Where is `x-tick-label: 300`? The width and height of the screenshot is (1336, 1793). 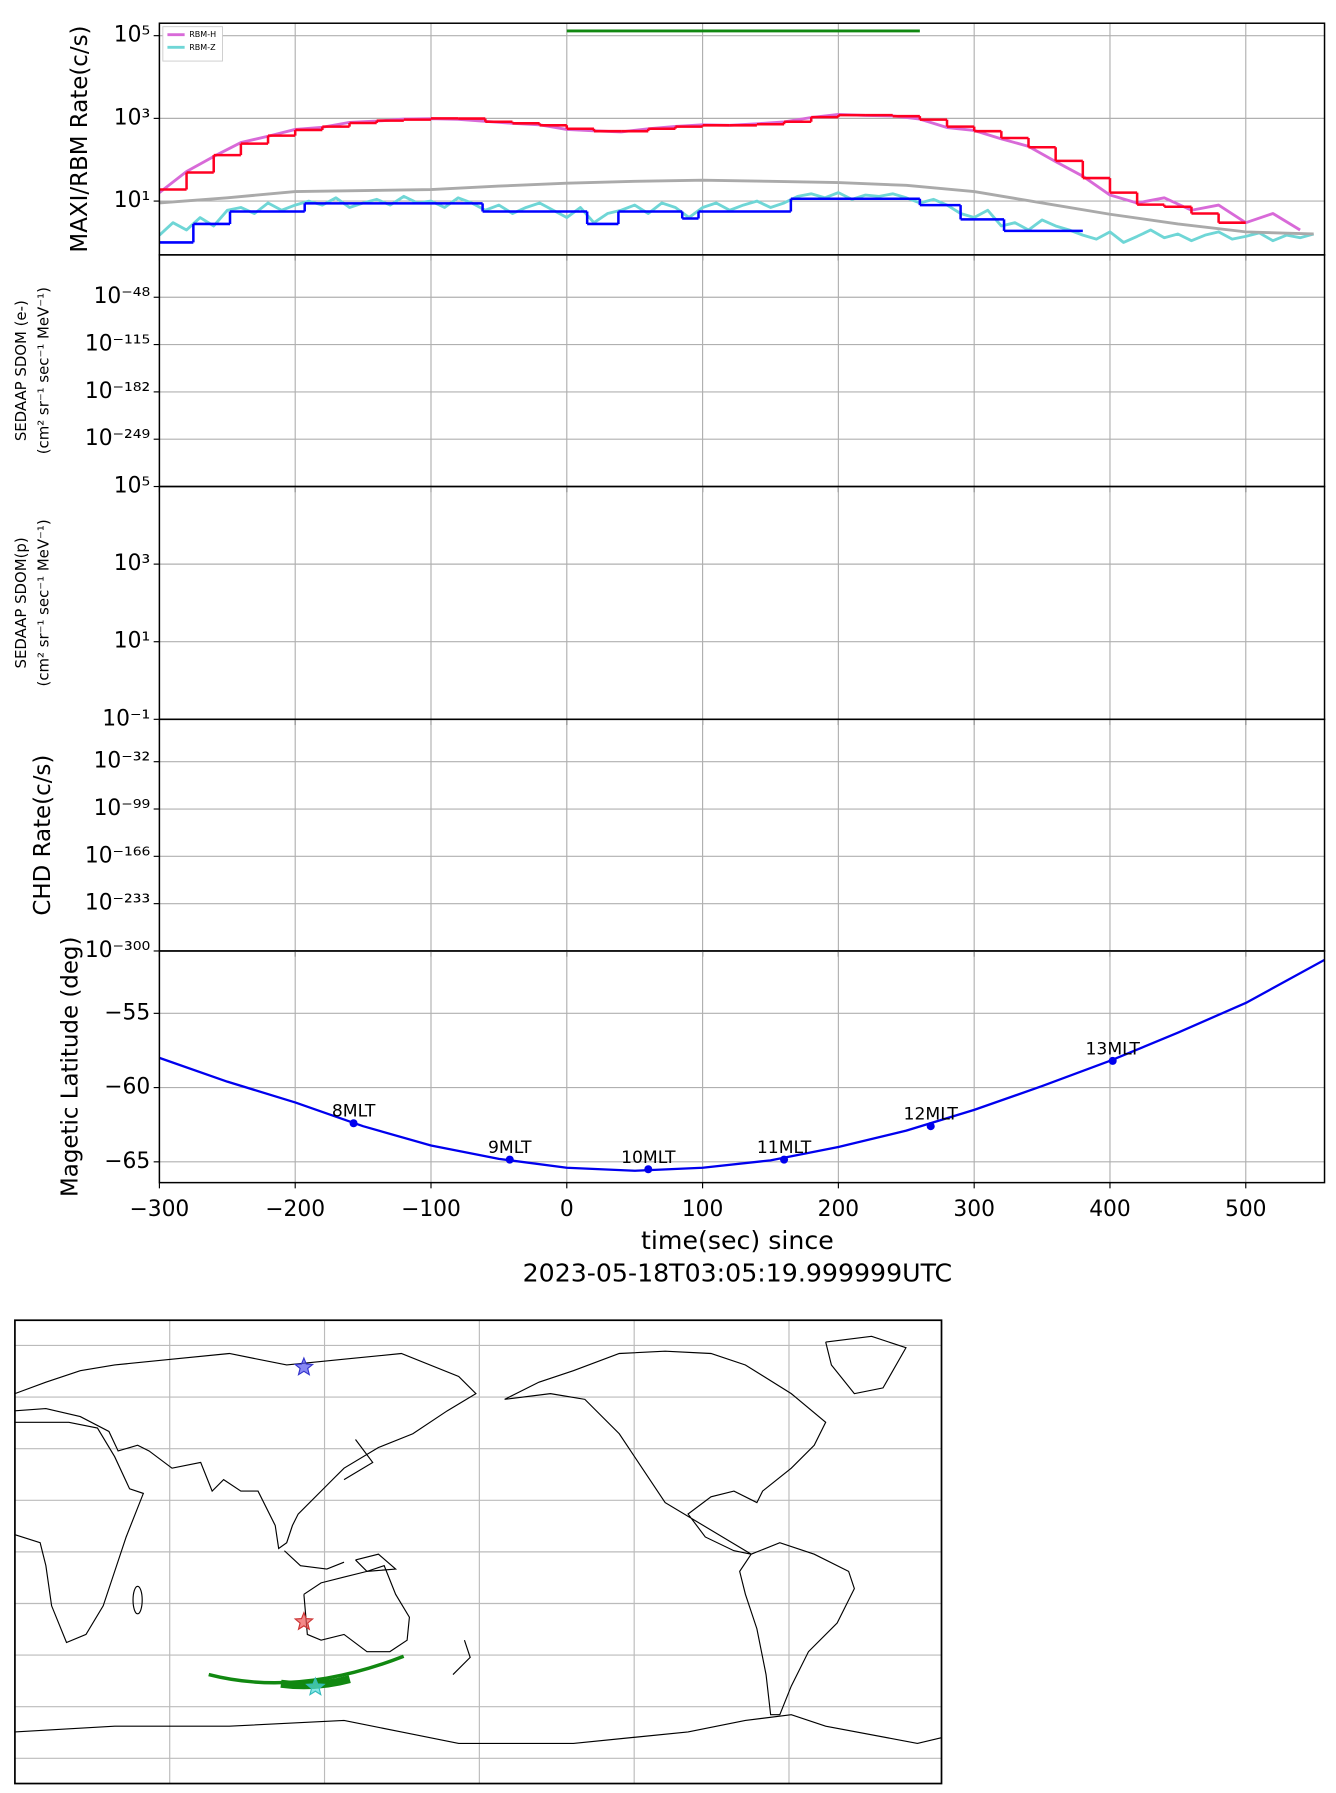 x-tick-label: 300 is located at coordinates (974, 1209).